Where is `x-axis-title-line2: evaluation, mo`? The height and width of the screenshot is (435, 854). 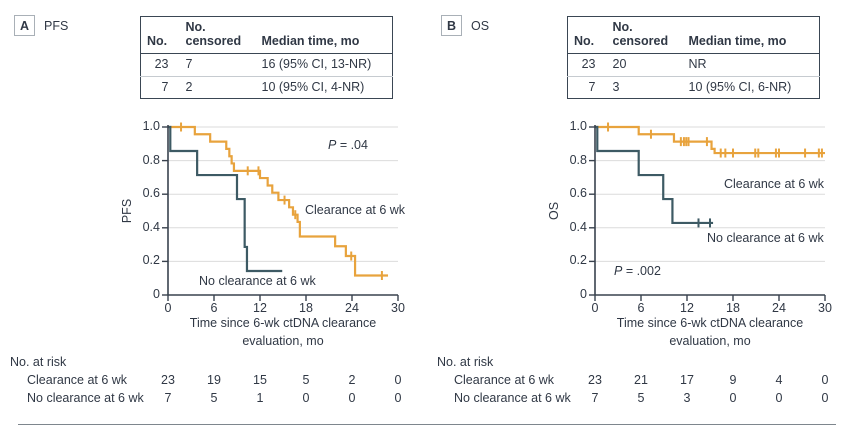 x-axis-title-line2: evaluation, mo is located at coordinates (710, 341).